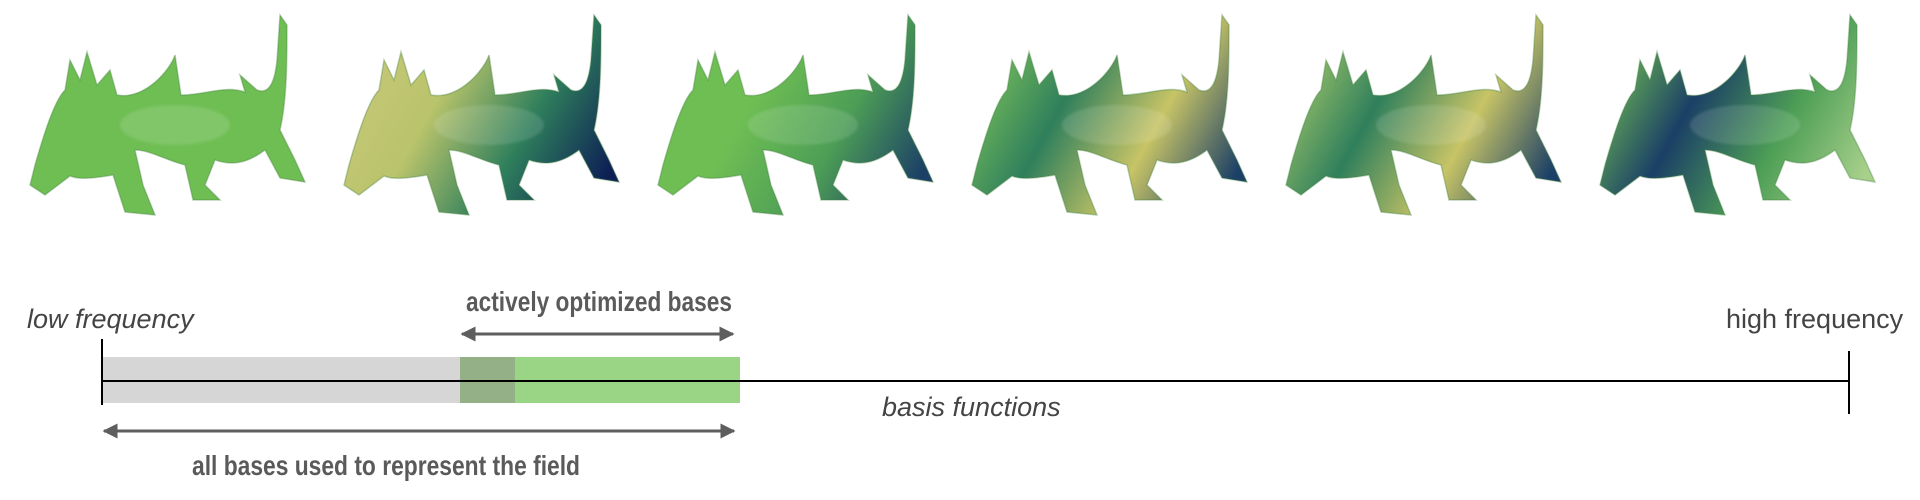  What do you see at coordinates (1745, 125) in the screenshot?
I see `dragon-render-6-highlight` at bounding box center [1745, 125].